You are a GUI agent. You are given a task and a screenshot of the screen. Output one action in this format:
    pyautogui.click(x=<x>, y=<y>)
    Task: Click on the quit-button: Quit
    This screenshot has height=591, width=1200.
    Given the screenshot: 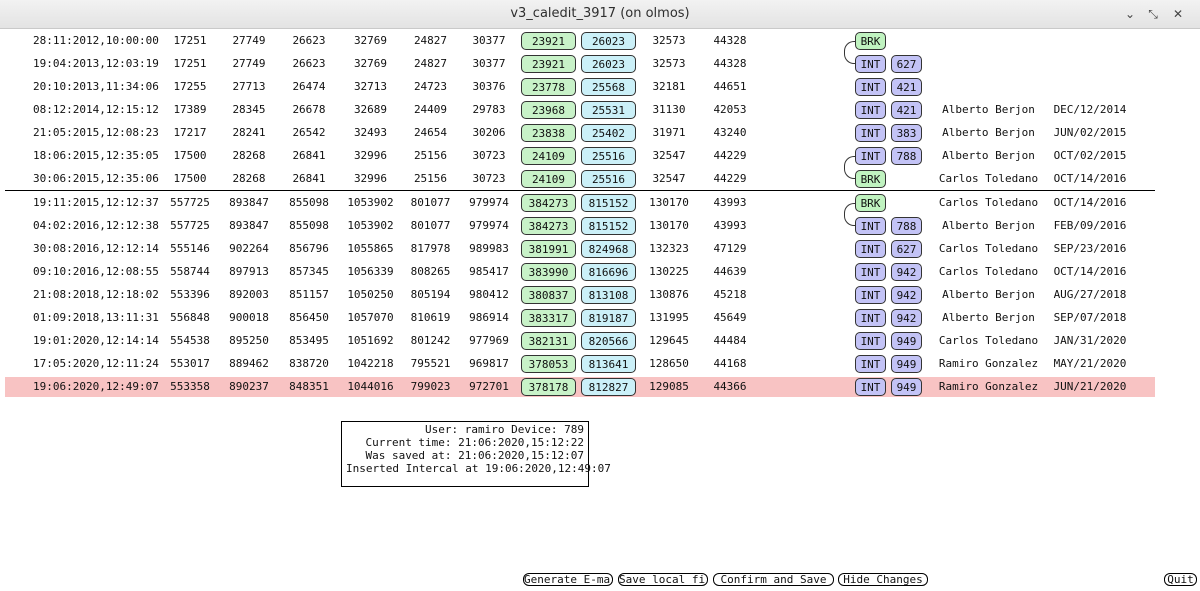 What is the action you would take?
    pyautogui.click(x=1180, y=579)
    